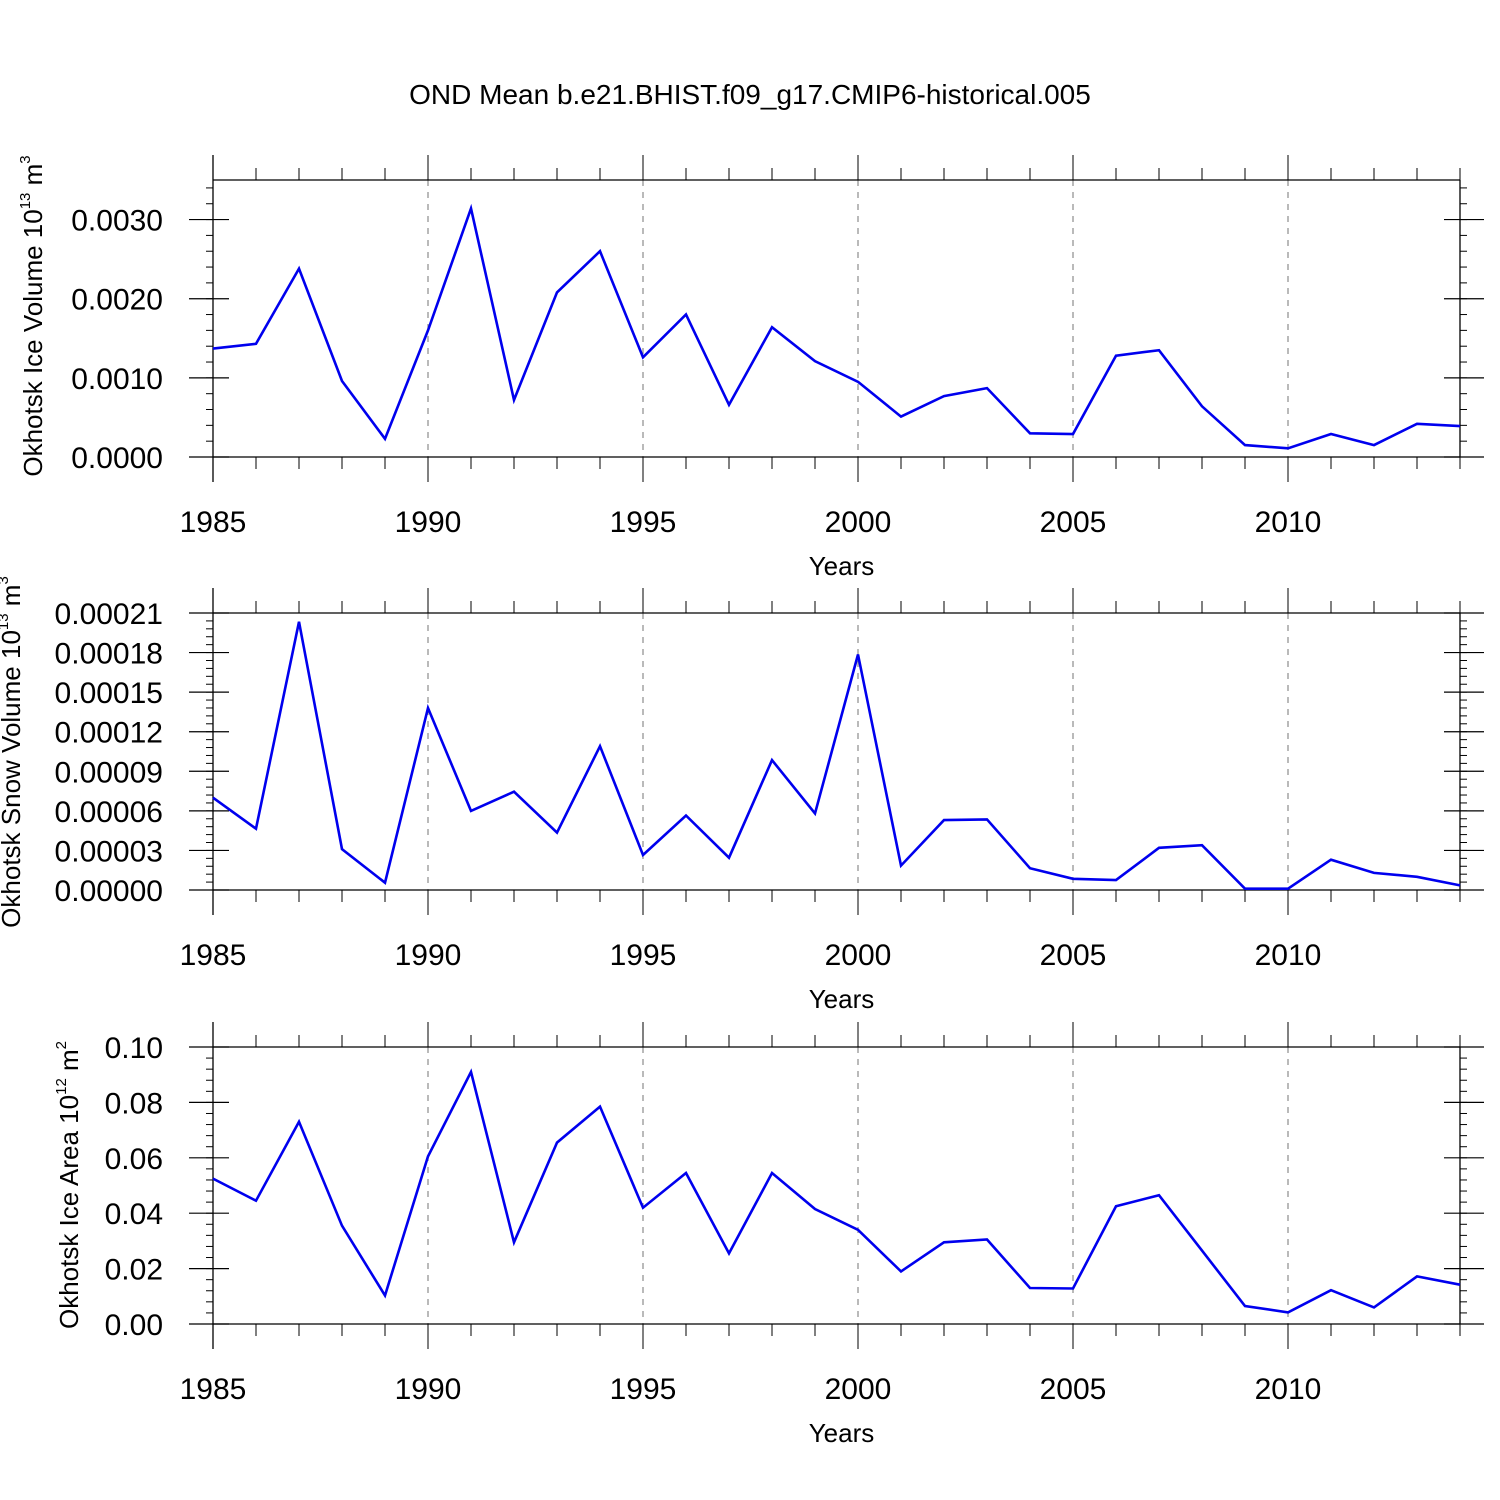 Image resolution: width=1500 pixels, height=1500 pixels. What do you see at coordinates (61, 1086) in the screenshot?
I see `y-axis-label-exponent: 12` at bounding box center [61, 1086].